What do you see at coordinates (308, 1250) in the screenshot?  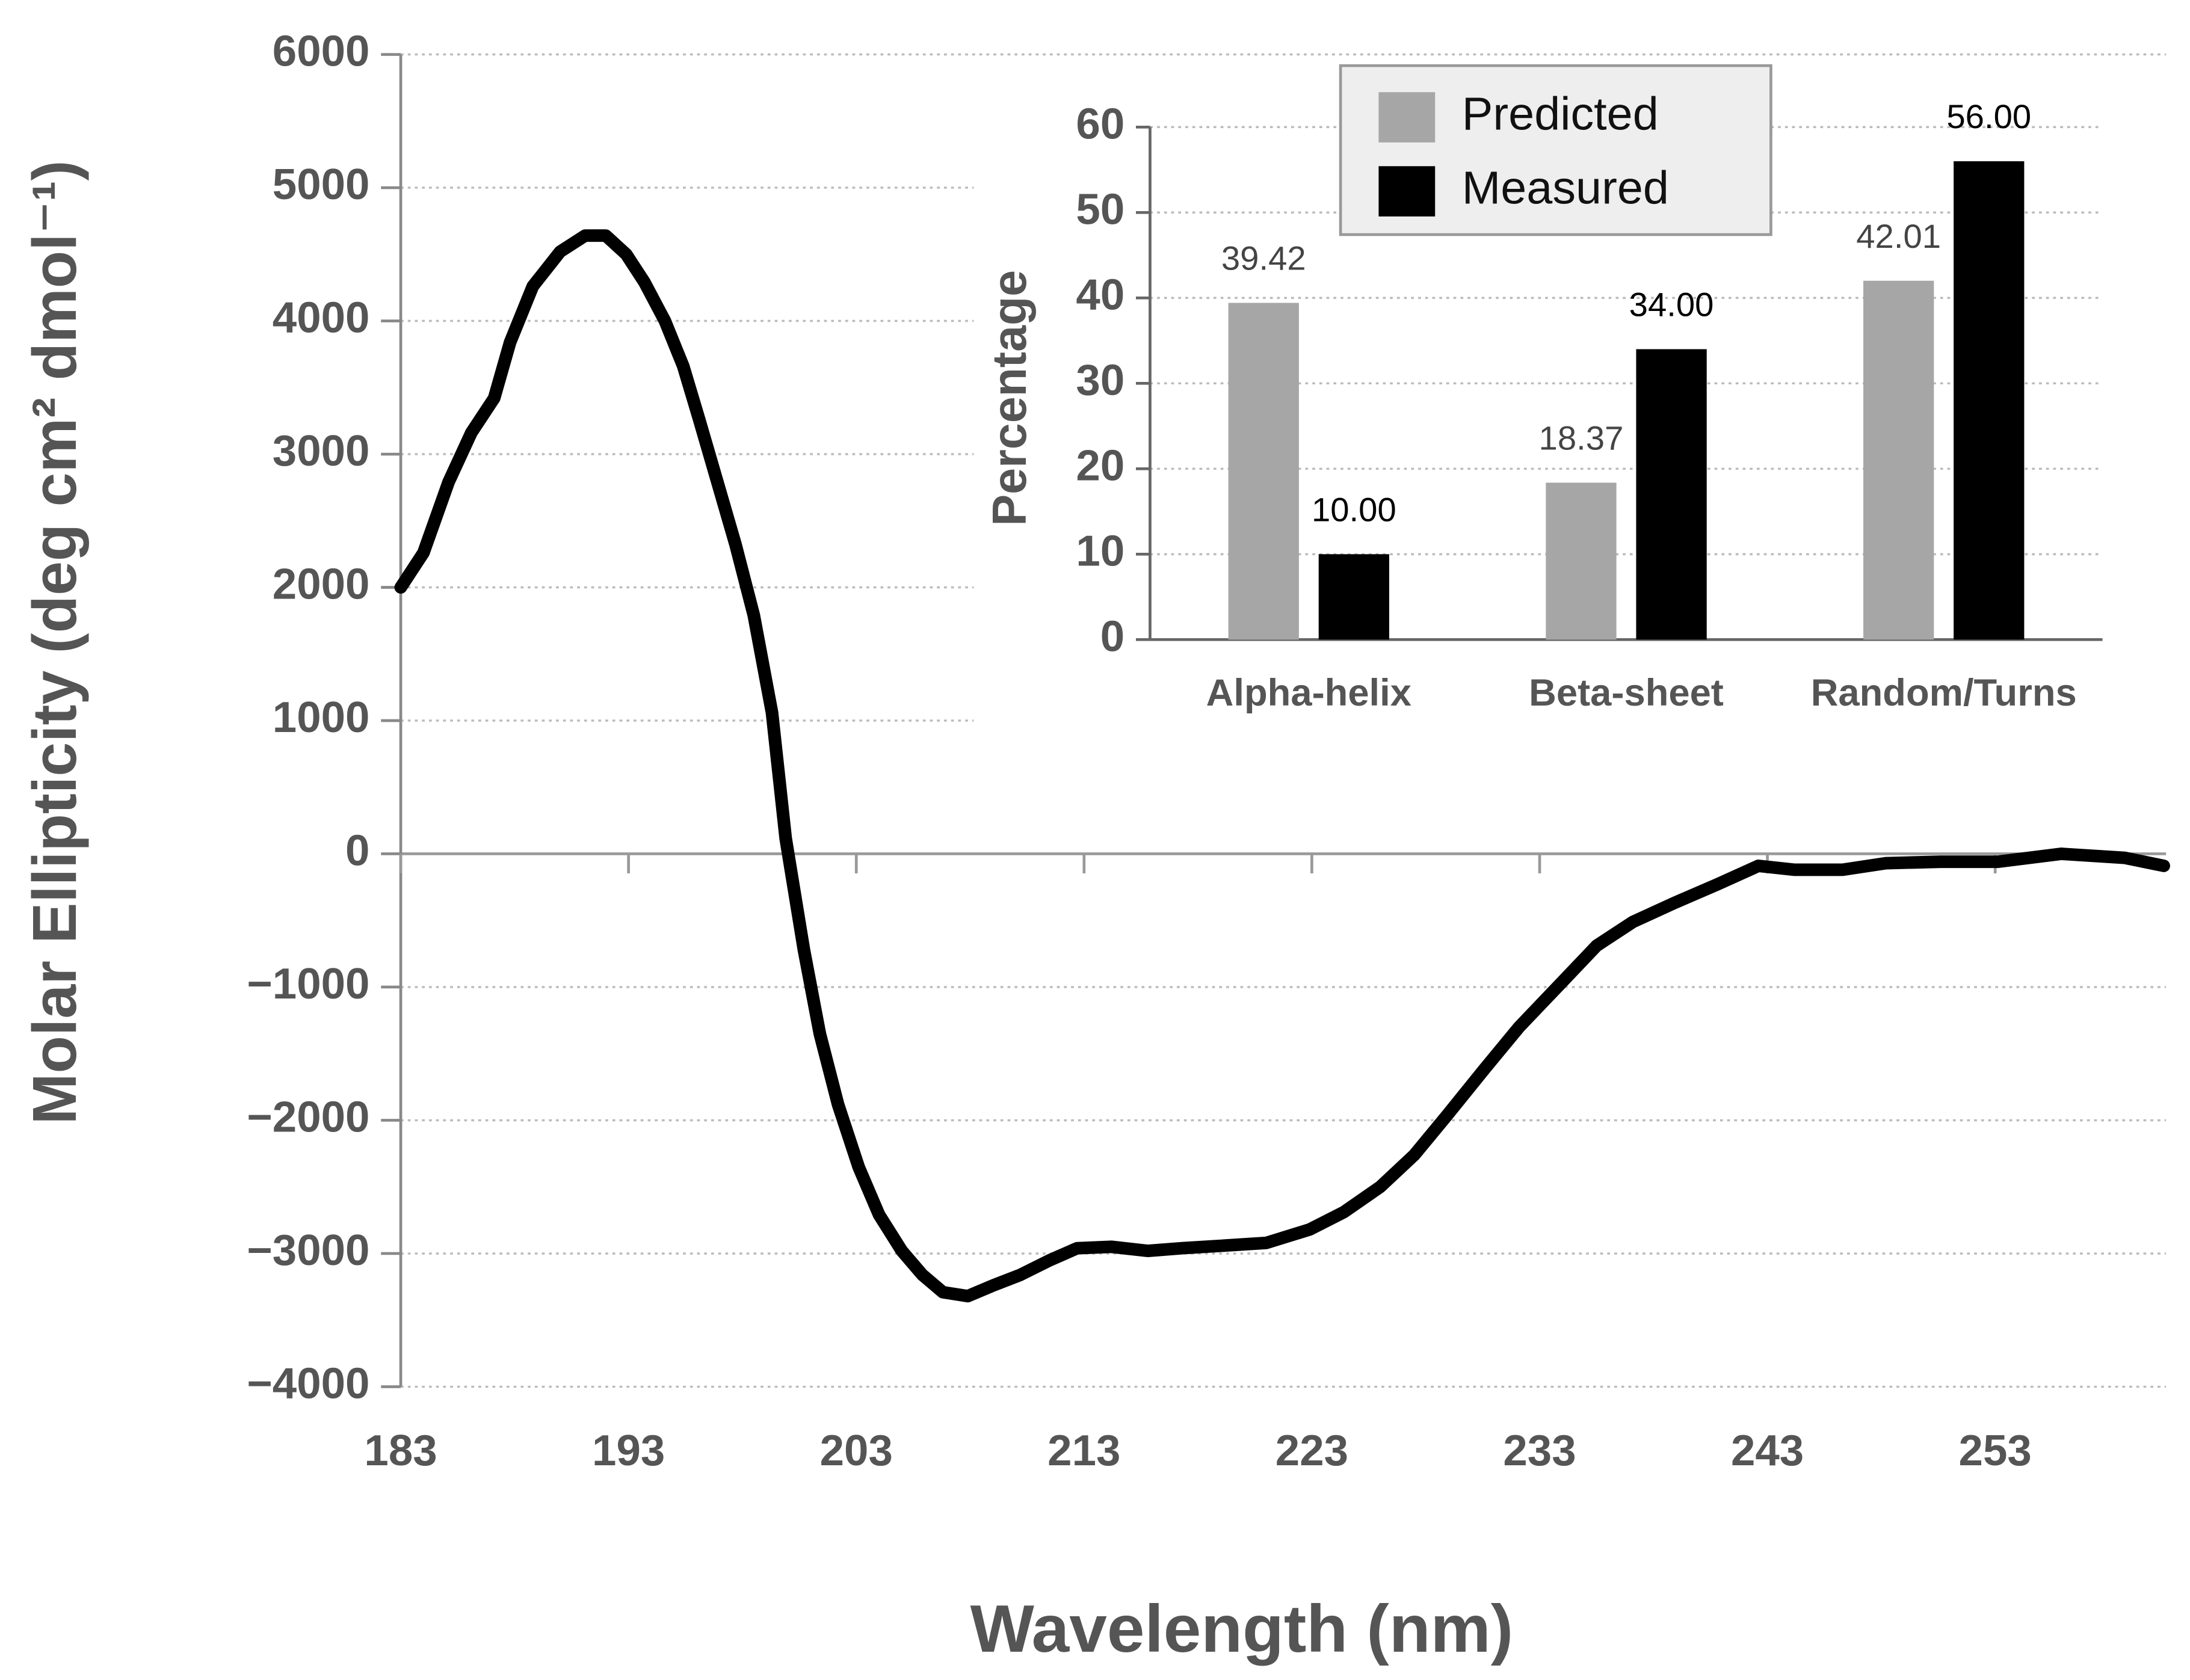 I see `y-tick-label: −3000` at bounding box center [308, 1250].